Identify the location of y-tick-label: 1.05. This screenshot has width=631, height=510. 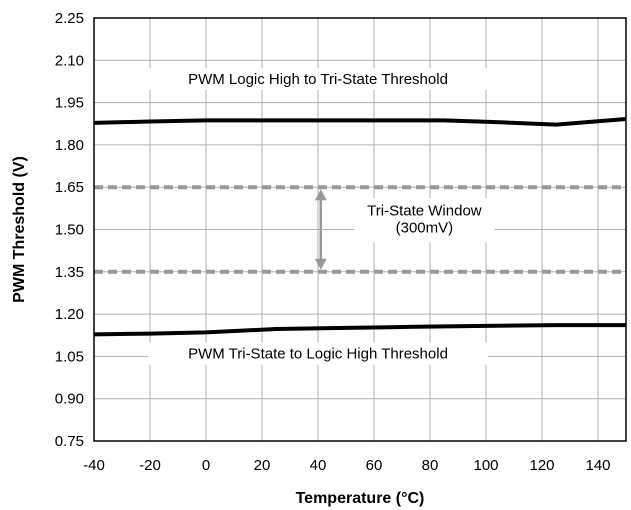
(69, 356).